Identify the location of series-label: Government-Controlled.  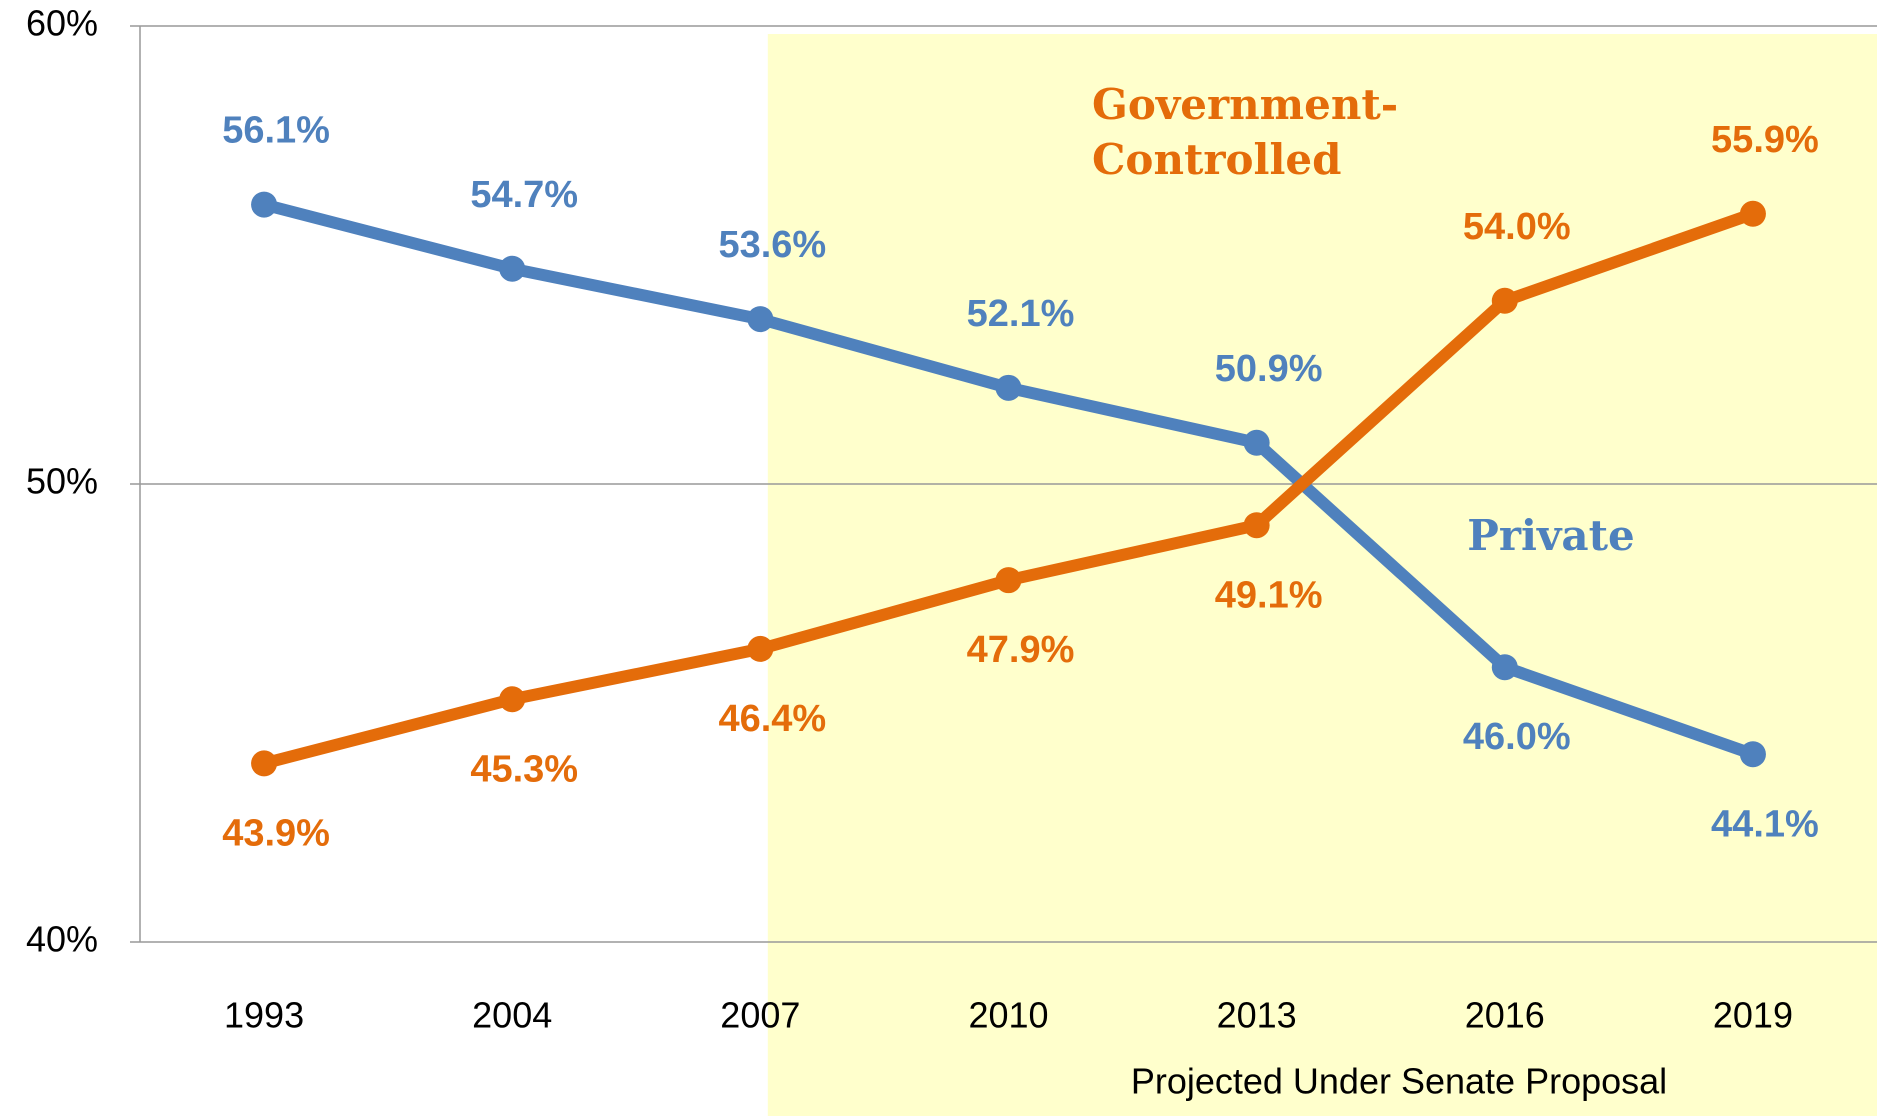
(1245, 132).